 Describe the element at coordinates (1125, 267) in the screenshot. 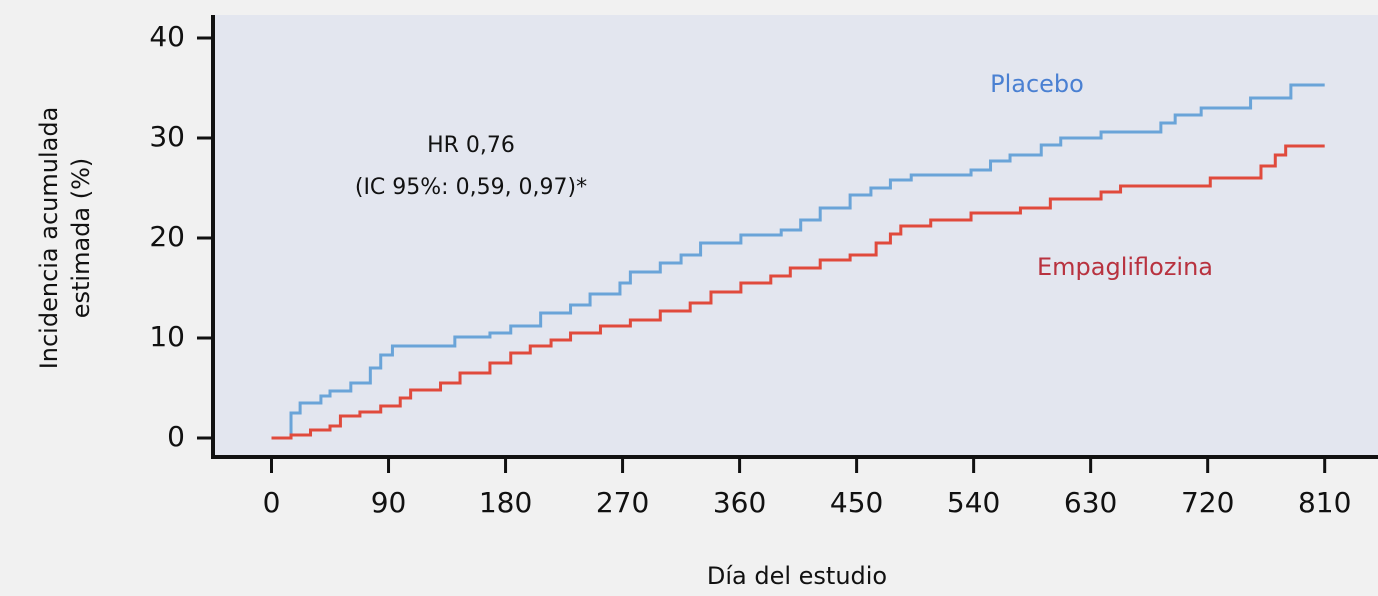

I see `legend-label: Empagliflozina` at that location.